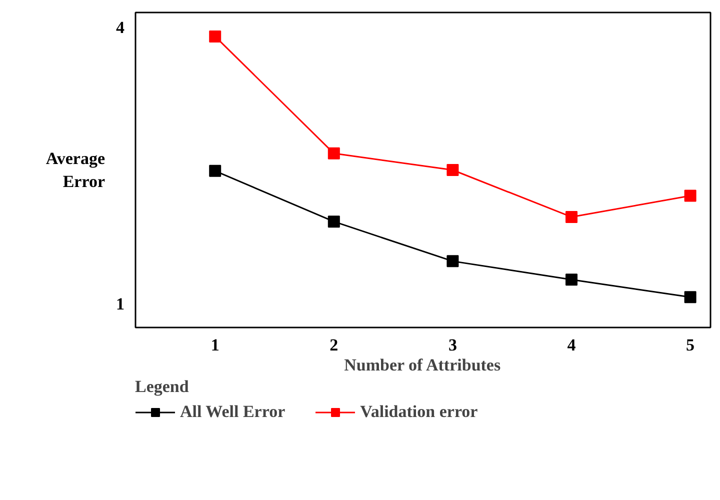  I want to click on x-tick-label: 1, so click(215, 345).